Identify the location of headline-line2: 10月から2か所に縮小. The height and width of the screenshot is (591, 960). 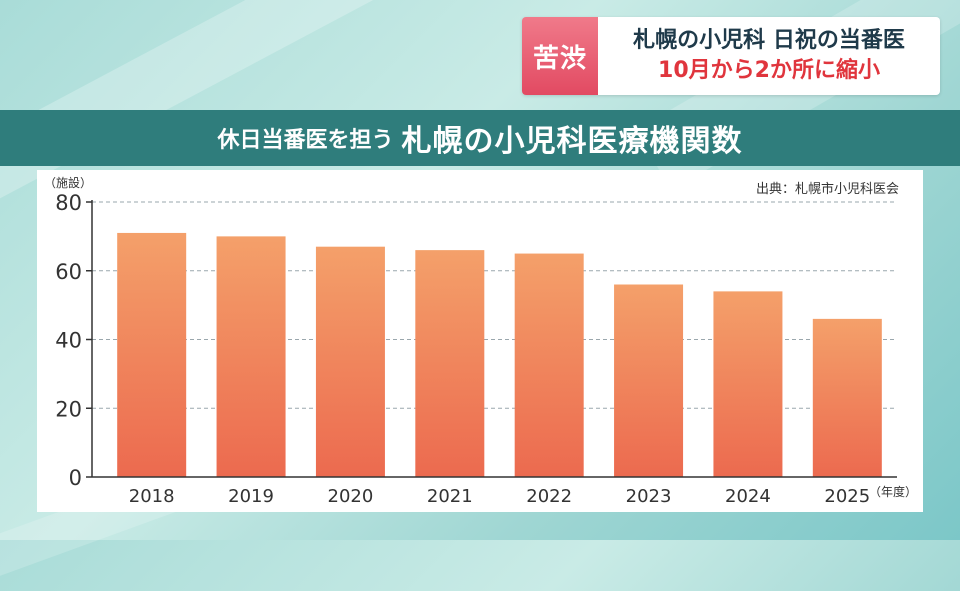
(769, 70).